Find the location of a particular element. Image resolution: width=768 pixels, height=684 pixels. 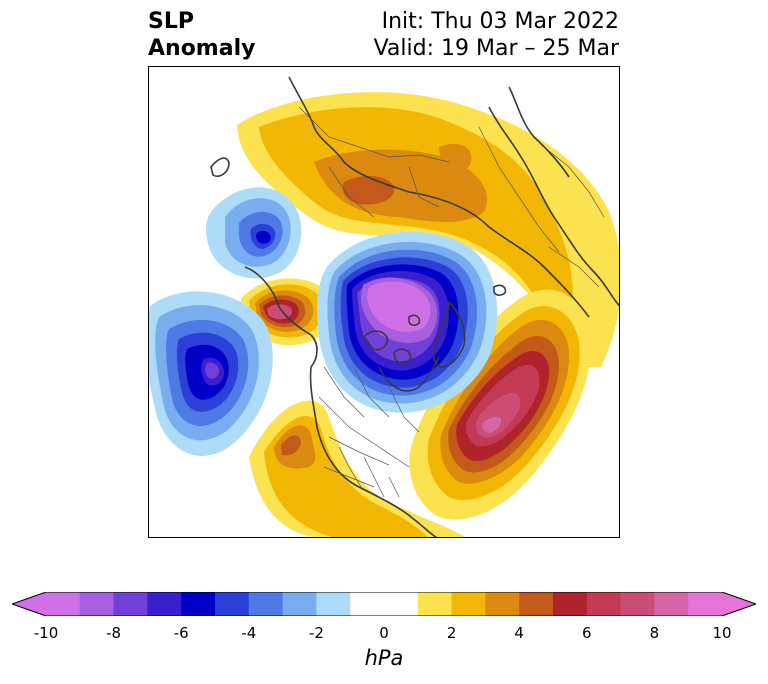

coastline-eurasia is located at coordinates (439, 197).